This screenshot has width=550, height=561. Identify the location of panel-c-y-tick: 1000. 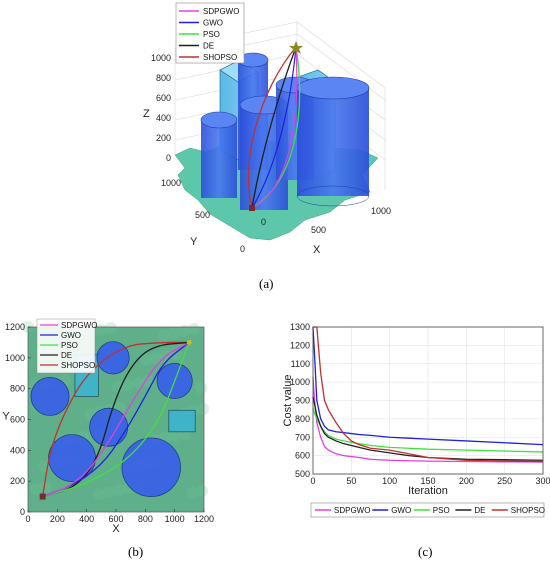
(300, 382).